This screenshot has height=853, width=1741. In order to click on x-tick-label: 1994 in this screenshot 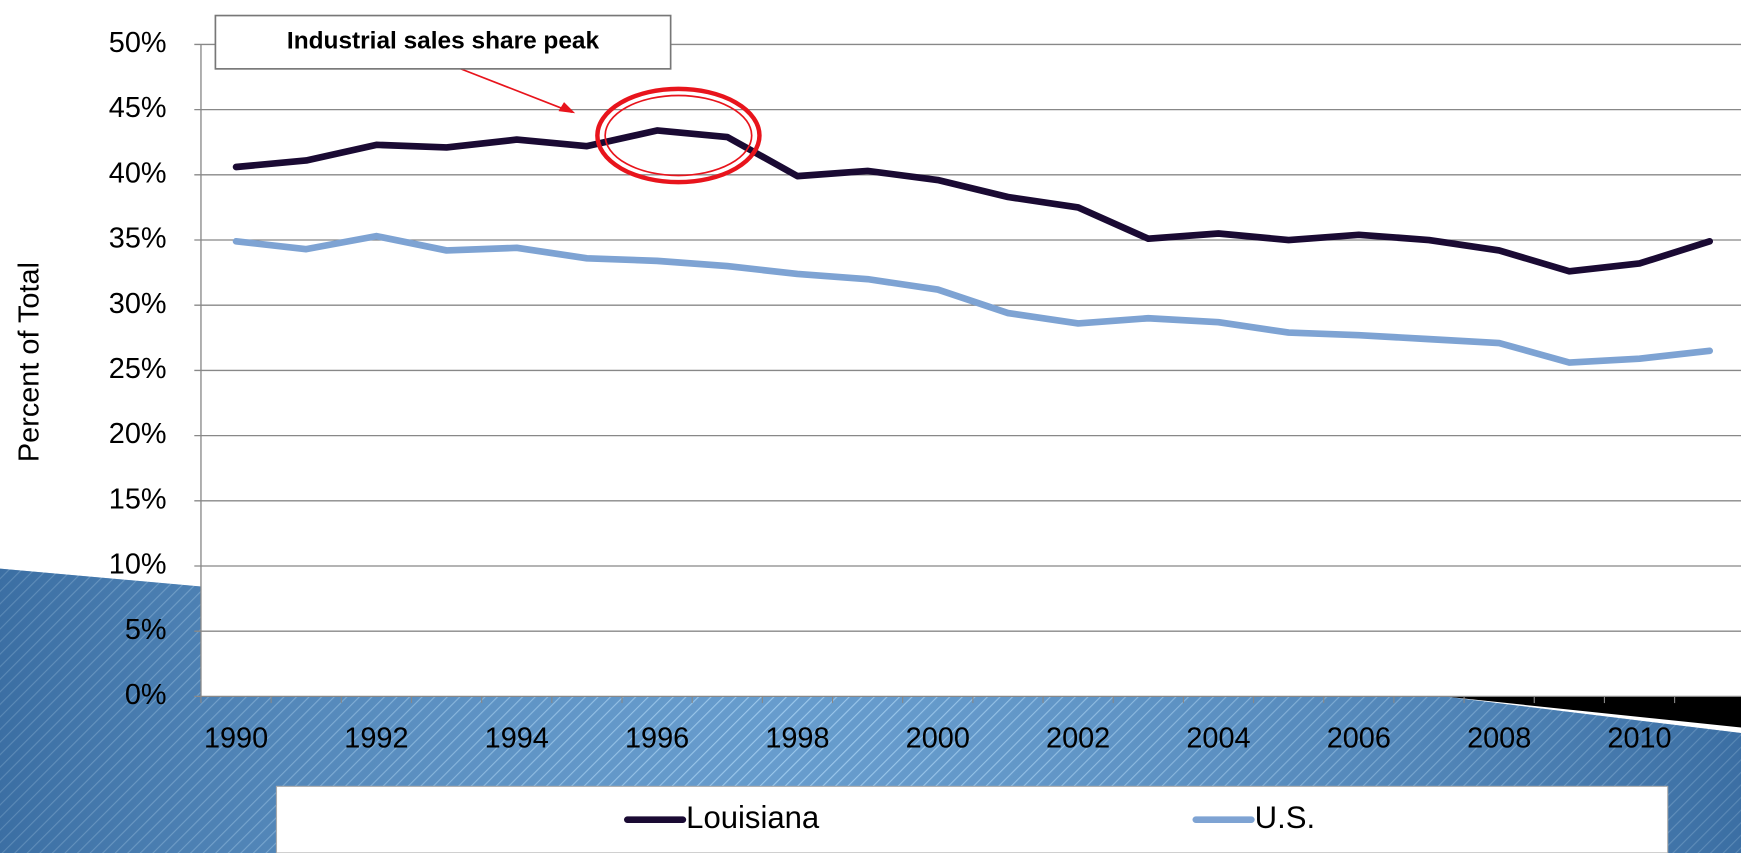, I will do `click(517, 738)`.